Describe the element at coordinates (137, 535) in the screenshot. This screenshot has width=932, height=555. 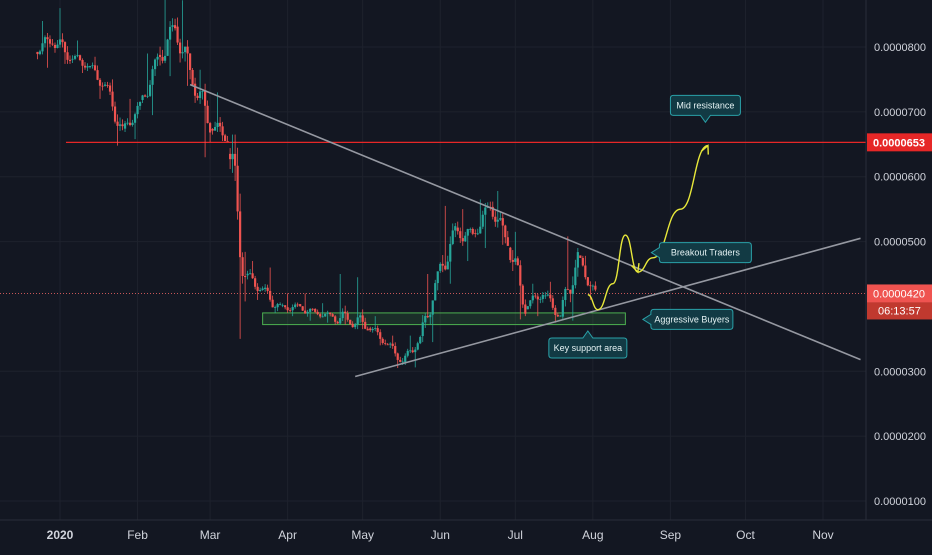
I see `x-tick-label: Feb` at that location.